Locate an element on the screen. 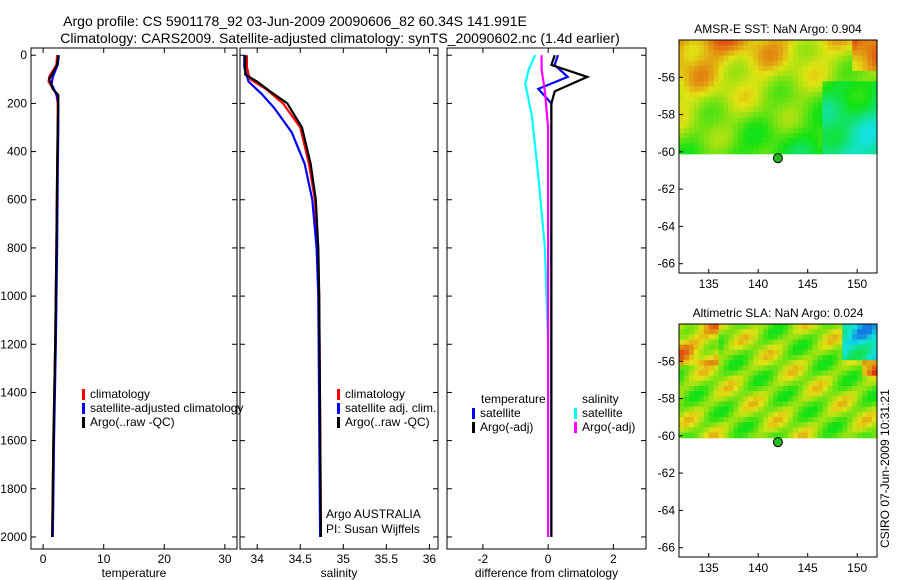 The height and width of the screenshot is (580, 900). amsr-sst-map-ytick-label-5: -66 is located at coordinates (667, 264).